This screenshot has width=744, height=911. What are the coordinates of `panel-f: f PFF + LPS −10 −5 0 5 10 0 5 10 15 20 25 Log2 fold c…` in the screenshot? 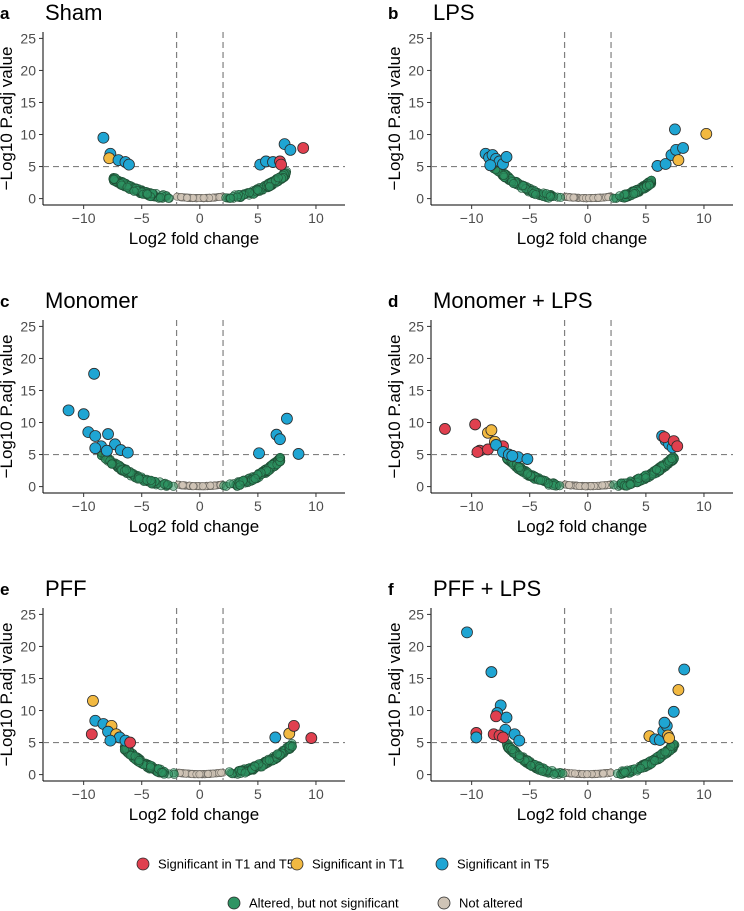 It's located at (559, 700).